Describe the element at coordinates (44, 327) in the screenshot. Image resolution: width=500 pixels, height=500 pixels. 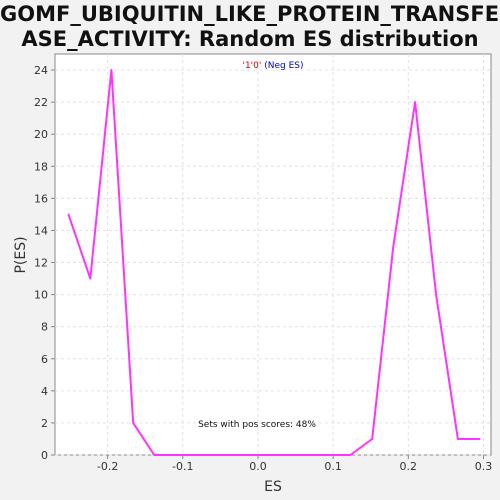
I see `y-tick-label: 8` at that location.